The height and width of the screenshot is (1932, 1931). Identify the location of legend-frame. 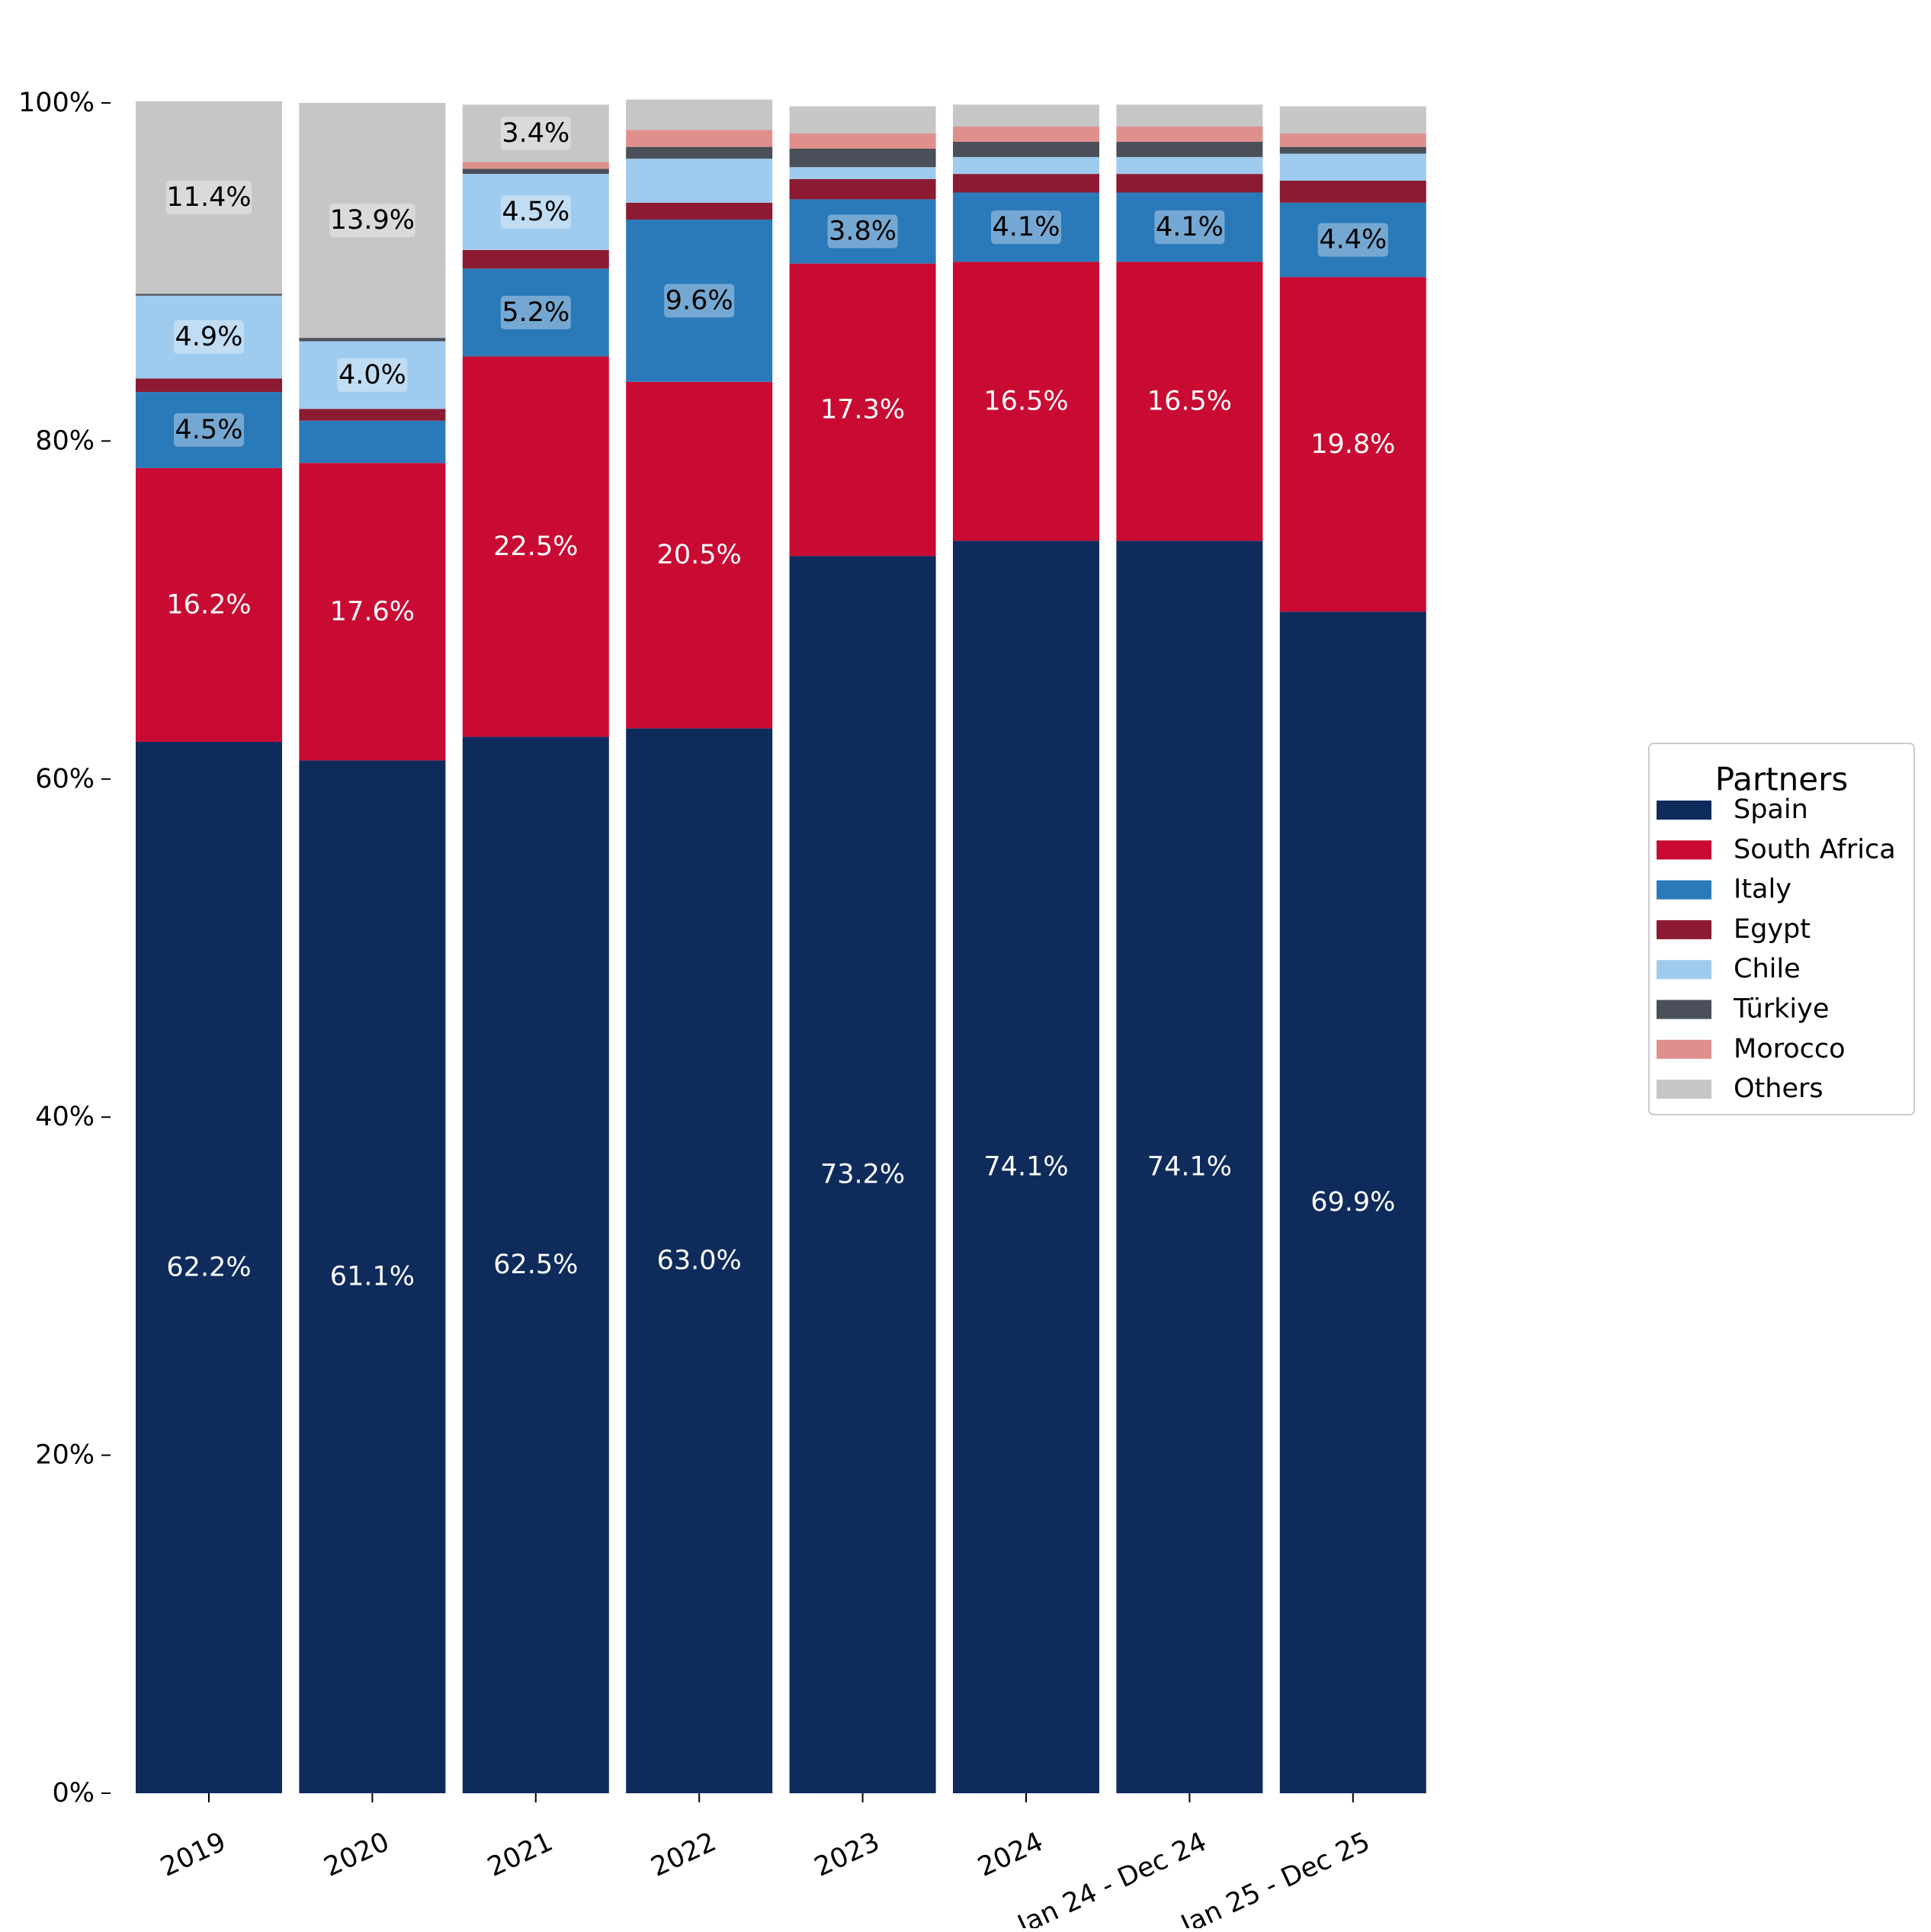
(1782, 929).